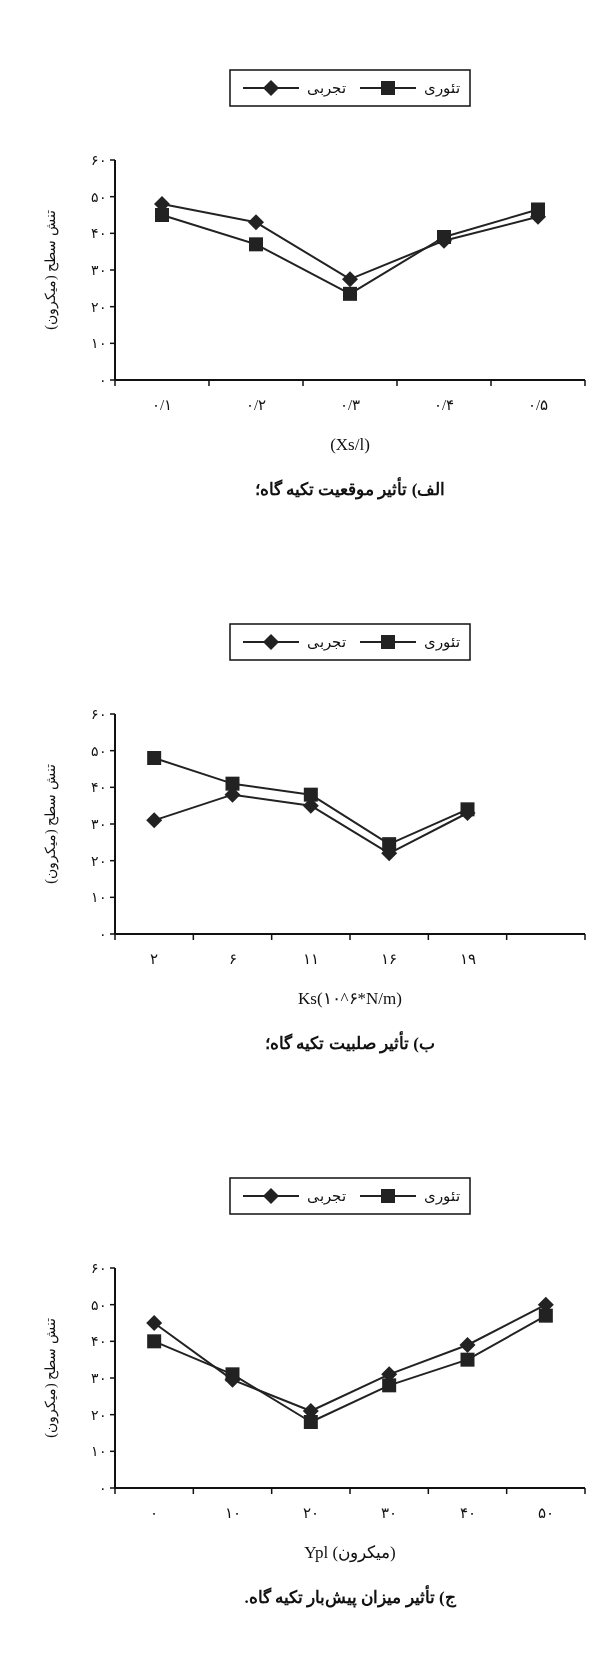  What do you see at coordinates (389, 959) in the screenshot?
I see `x-tick-label: ۱۶` at bounding box center [389, 959].